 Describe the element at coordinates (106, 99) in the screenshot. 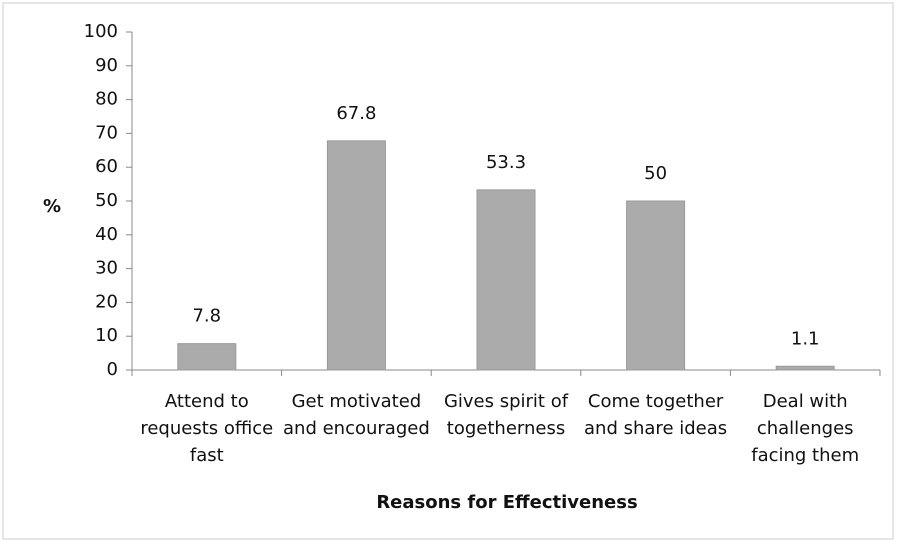

I see `y-tick-label: 80` at that location.